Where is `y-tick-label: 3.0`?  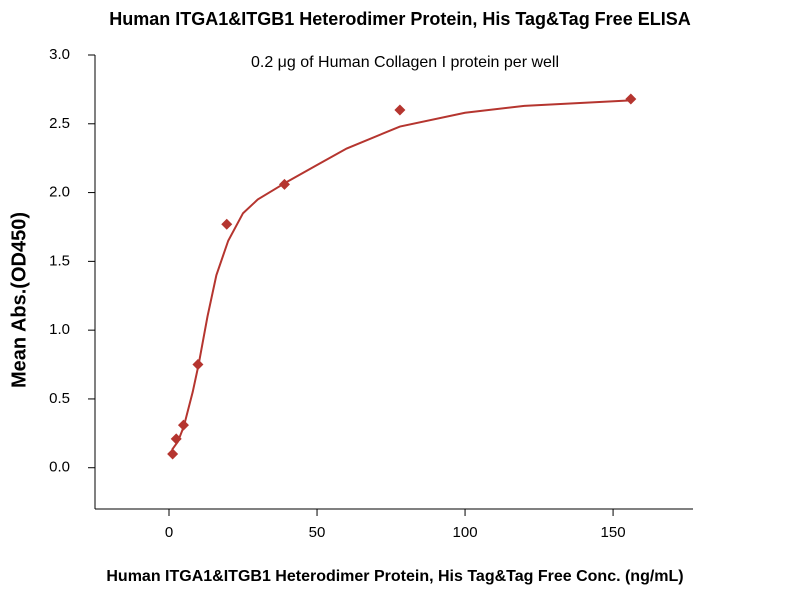
y-tick-label: 3.0 is located at coordinates (59, 54).